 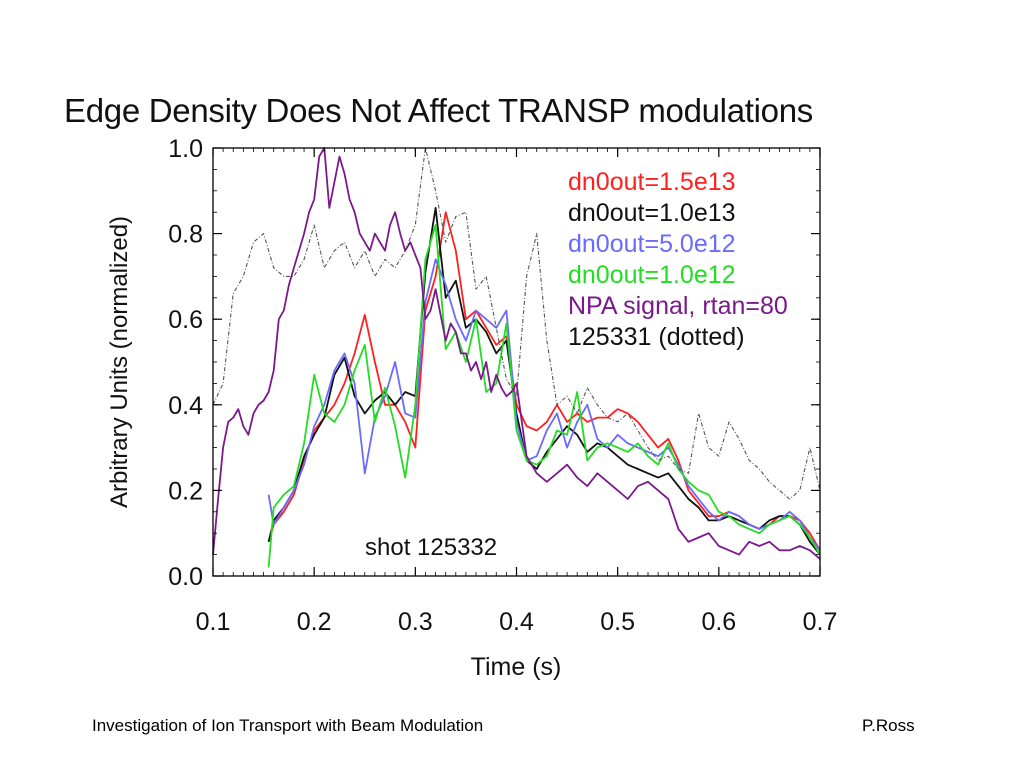 I want to click on legend-entry-4: dn0out=1.0e12, so click(x=652, y=275).